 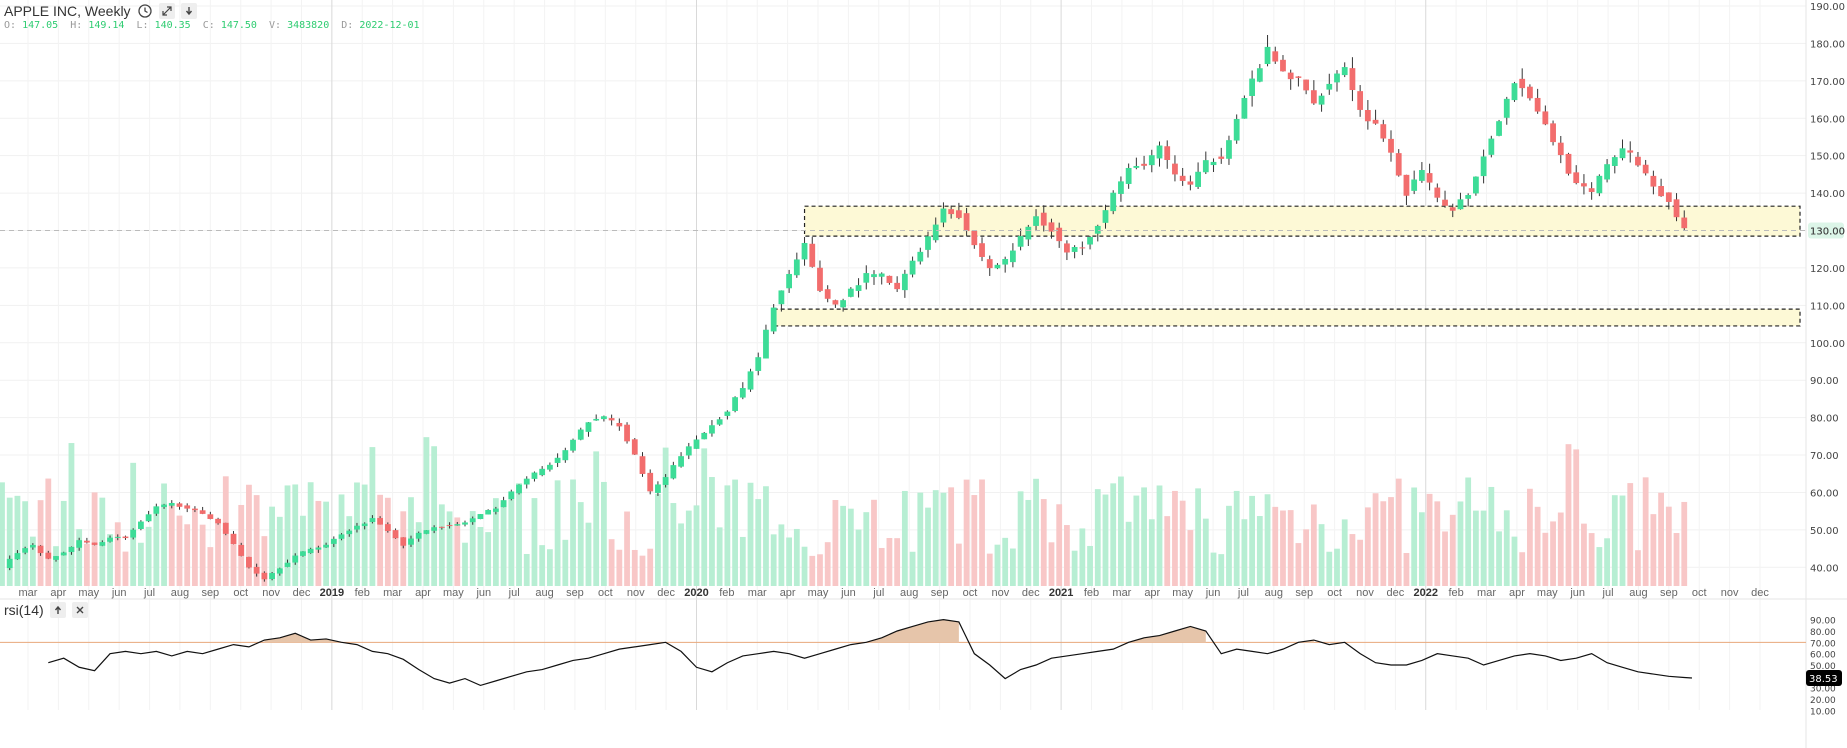 What do you see at coordinates (149, 593) in the screenshot?
I see `x-tick-label: jul` at bounding box center [149, 593].